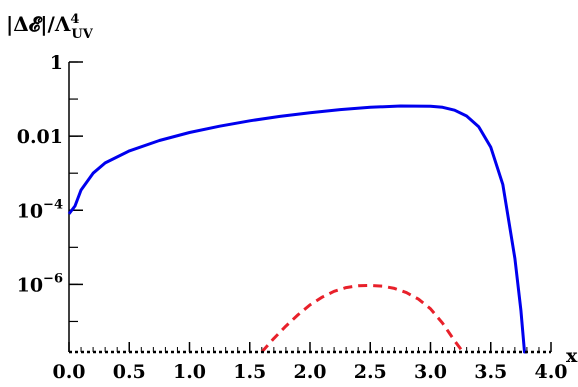  What do you see at coordinates (362, 318) in the screenshot?
I see `series-line-dashed` at bounding box center [362, 318].